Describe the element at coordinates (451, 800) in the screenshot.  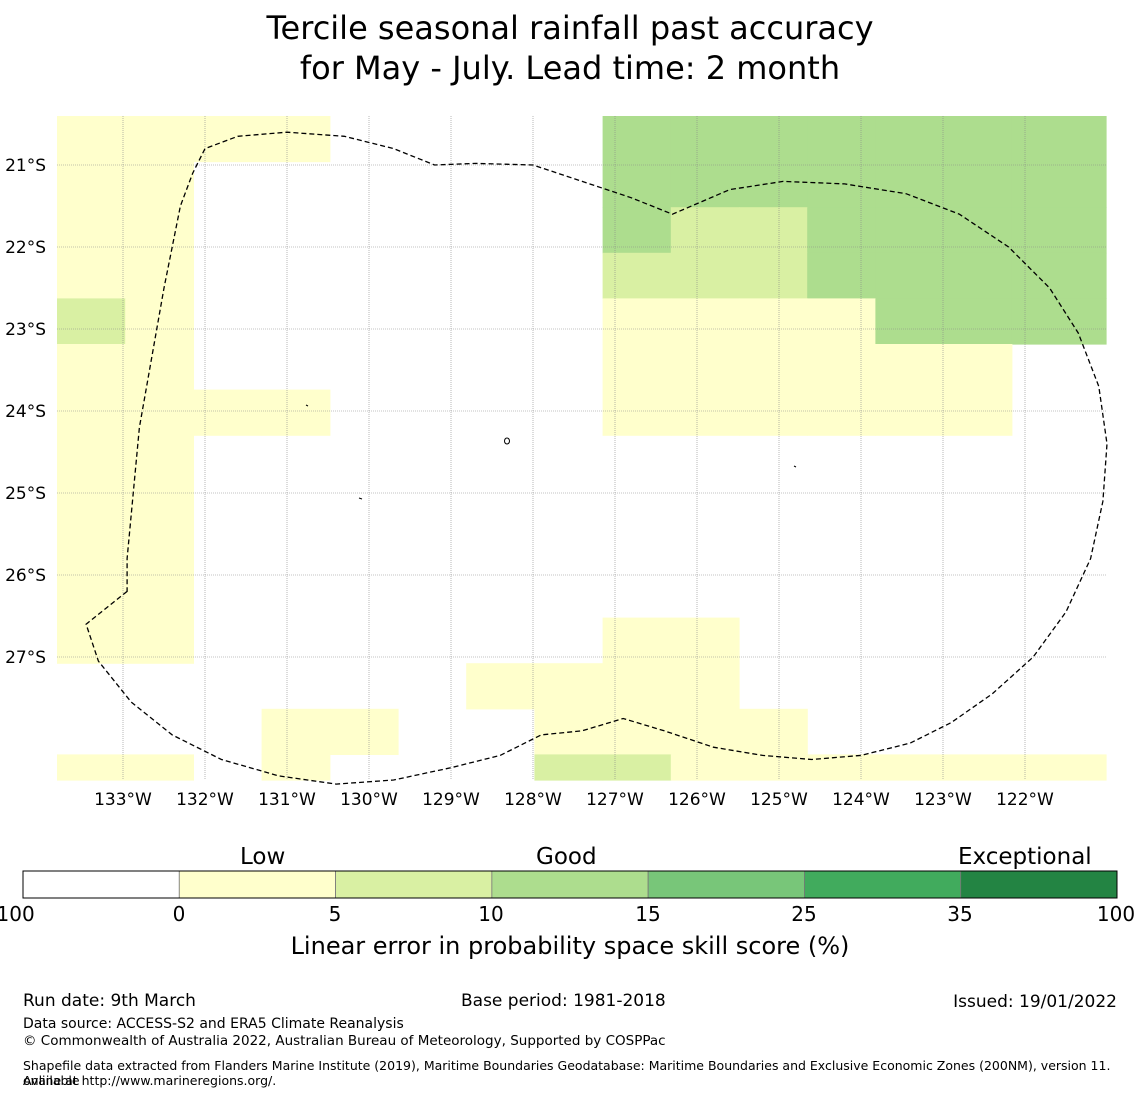
I see `longitude-label: 129°W` at that location.